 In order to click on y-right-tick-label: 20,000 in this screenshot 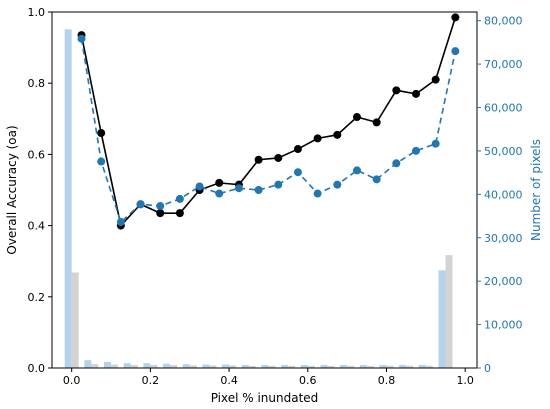, I will do `click(503, 281)`.